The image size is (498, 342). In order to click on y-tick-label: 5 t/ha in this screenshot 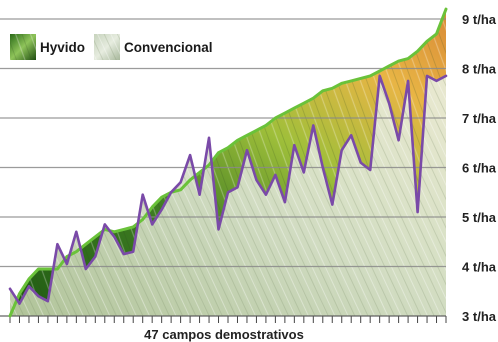, I will do `click(479, 217)`.